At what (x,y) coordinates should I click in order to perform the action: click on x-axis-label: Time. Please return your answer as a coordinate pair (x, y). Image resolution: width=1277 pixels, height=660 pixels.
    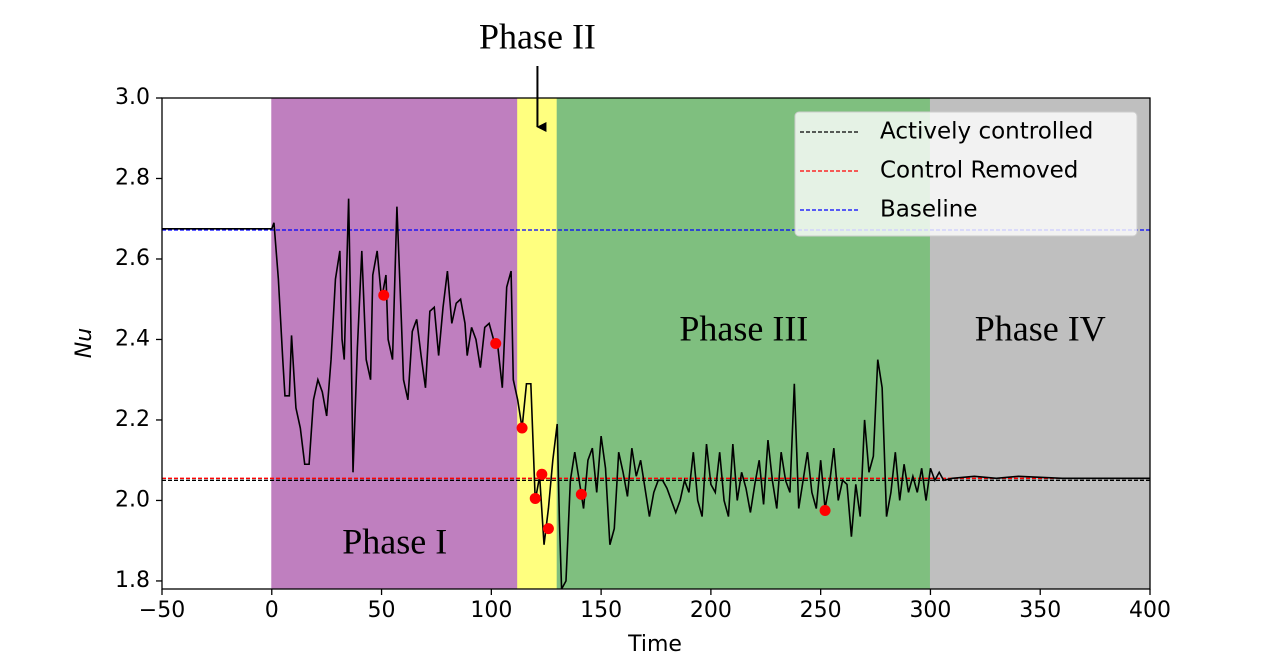
    Looking at the image, I should click on (654, 644).